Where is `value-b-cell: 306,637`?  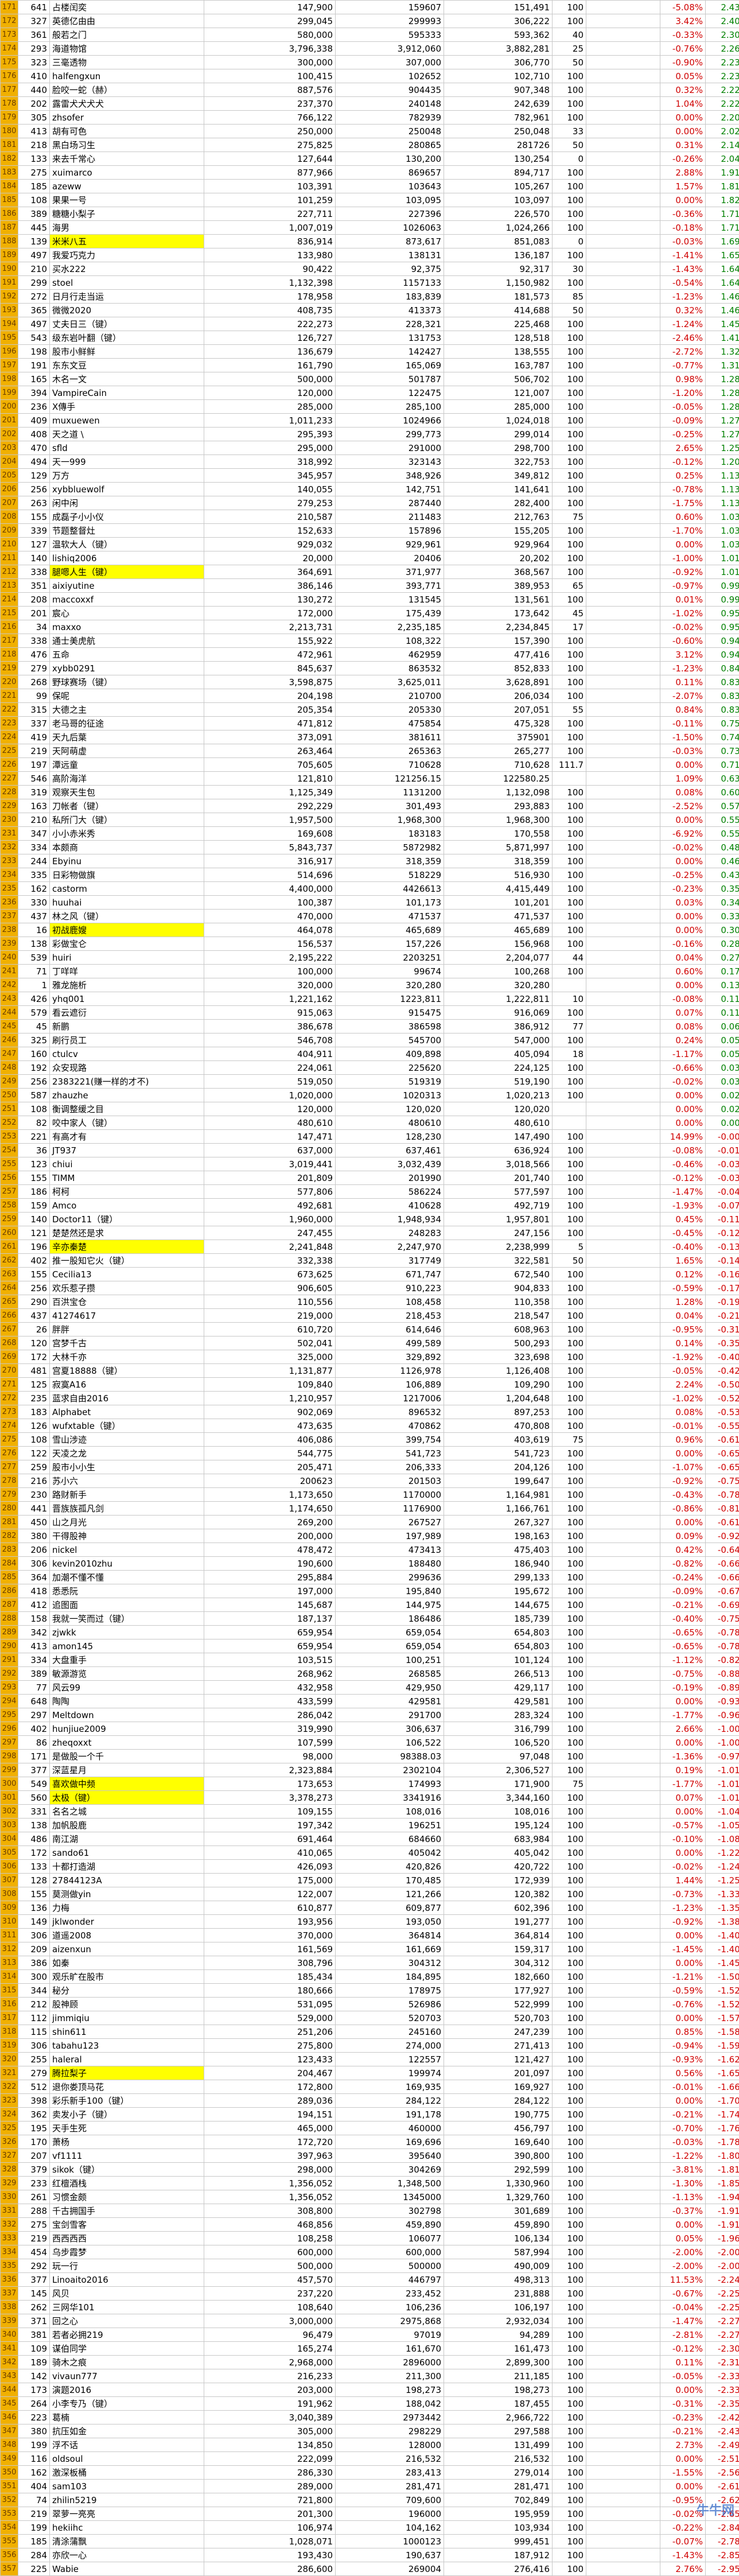 value-b-cell: 306,637 is located at coordinates (390, 1729).